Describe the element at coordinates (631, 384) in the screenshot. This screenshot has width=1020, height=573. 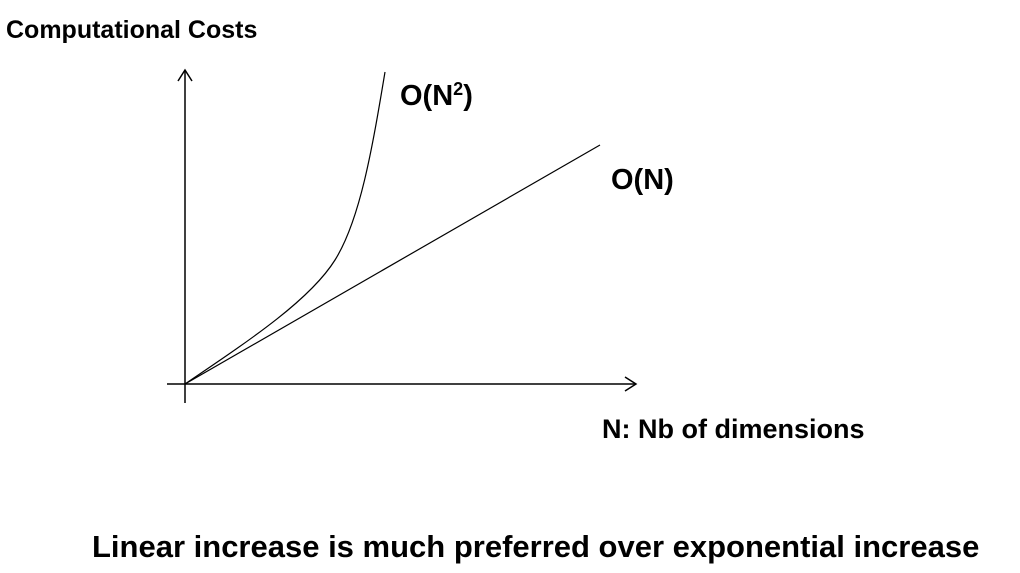
I see `x-axis-arrowhead` at that location.